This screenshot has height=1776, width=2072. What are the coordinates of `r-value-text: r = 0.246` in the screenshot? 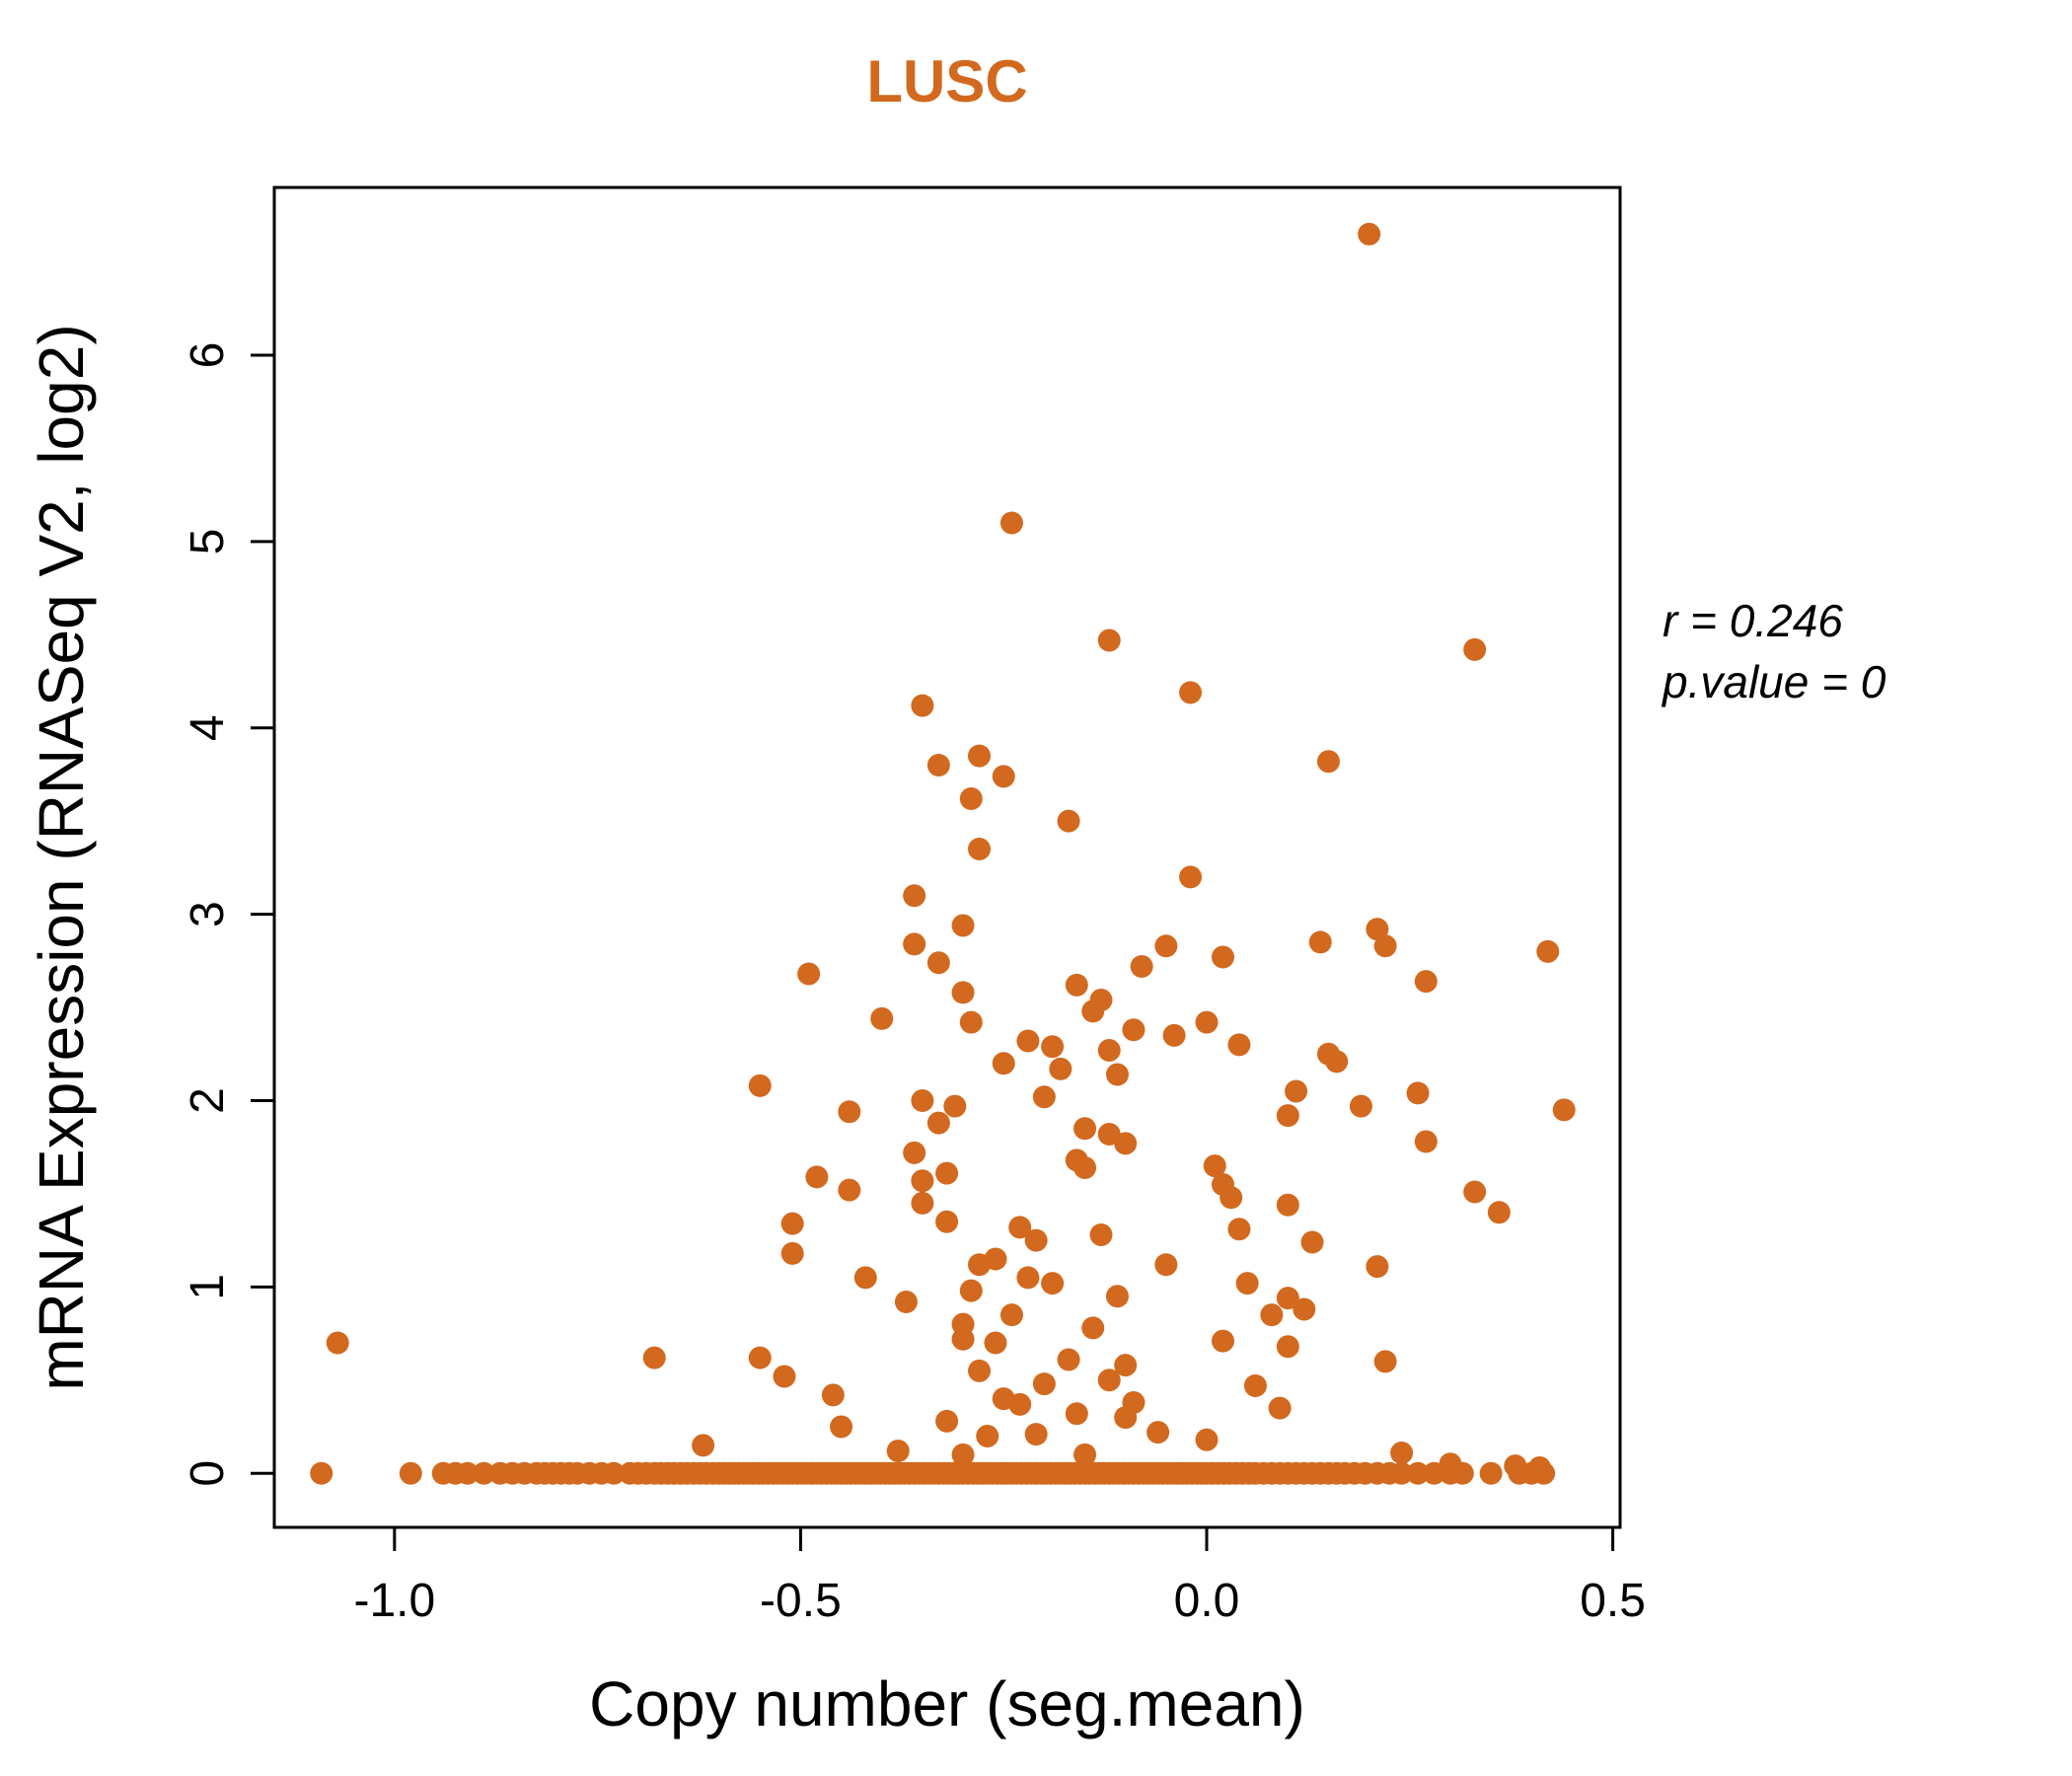 It's located at (1753, 621).